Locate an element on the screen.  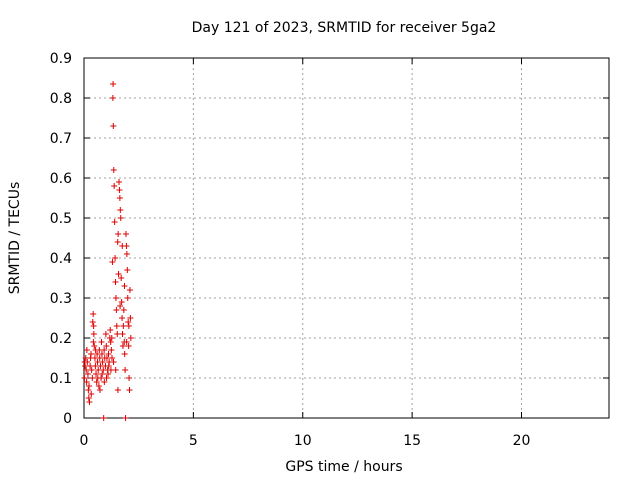
x-tick-label: 5 is located at coordinates (193, 441).